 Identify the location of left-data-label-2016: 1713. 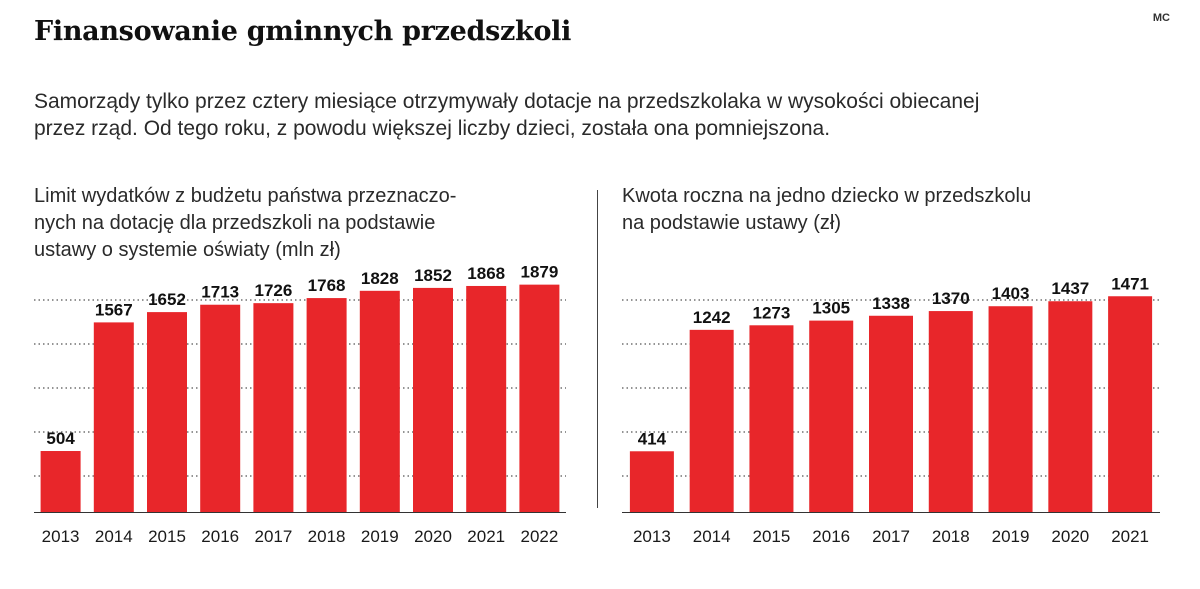
(220, 292).